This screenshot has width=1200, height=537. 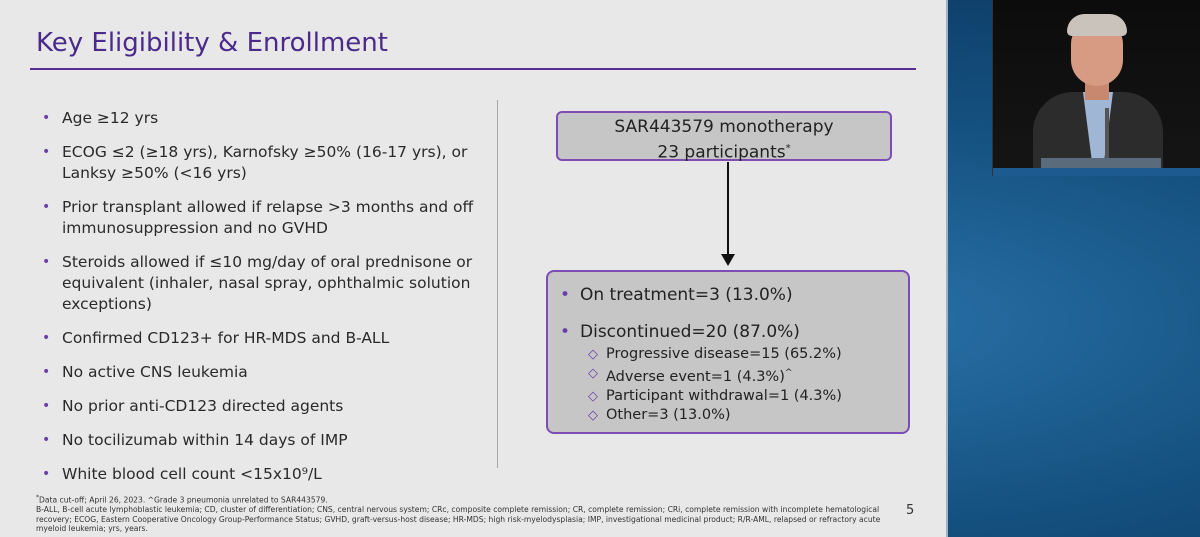 I want to click on microphone-icon, so click(x=1107, y=136).